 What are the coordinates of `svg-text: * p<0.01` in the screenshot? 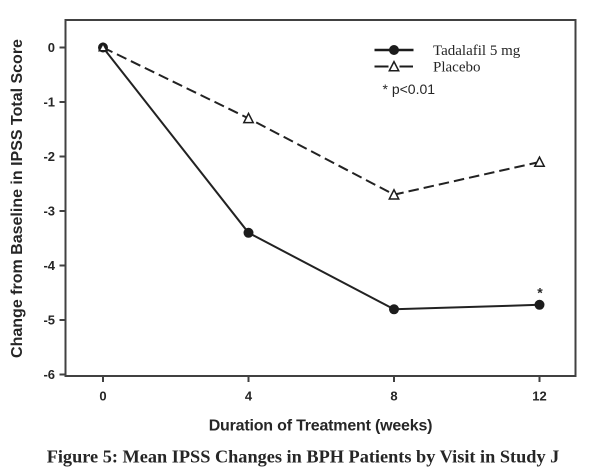 It's located at (409, 89).